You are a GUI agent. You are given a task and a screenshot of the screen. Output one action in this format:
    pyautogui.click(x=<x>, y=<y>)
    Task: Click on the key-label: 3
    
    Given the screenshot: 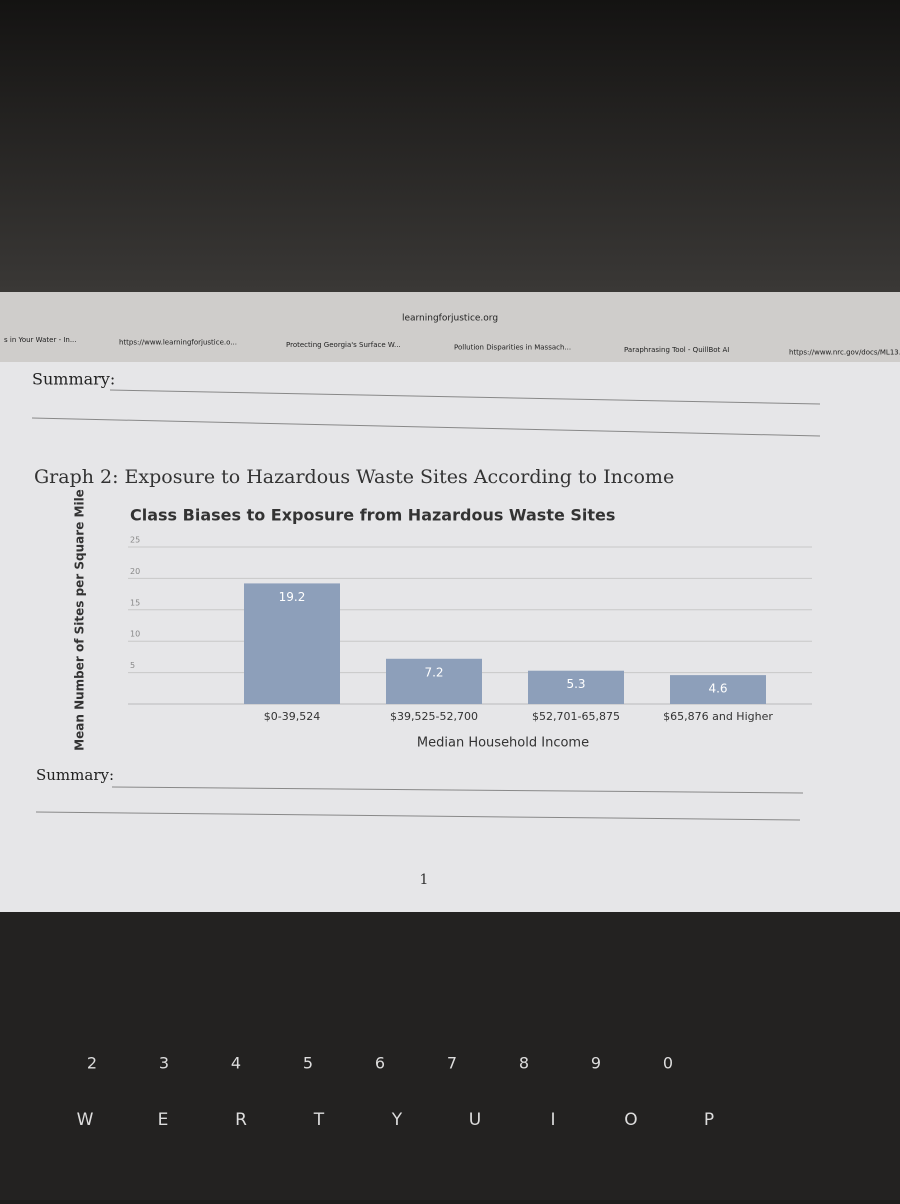 What is the action you would take?
    pyautogui.click(x=164, y=1063)
    